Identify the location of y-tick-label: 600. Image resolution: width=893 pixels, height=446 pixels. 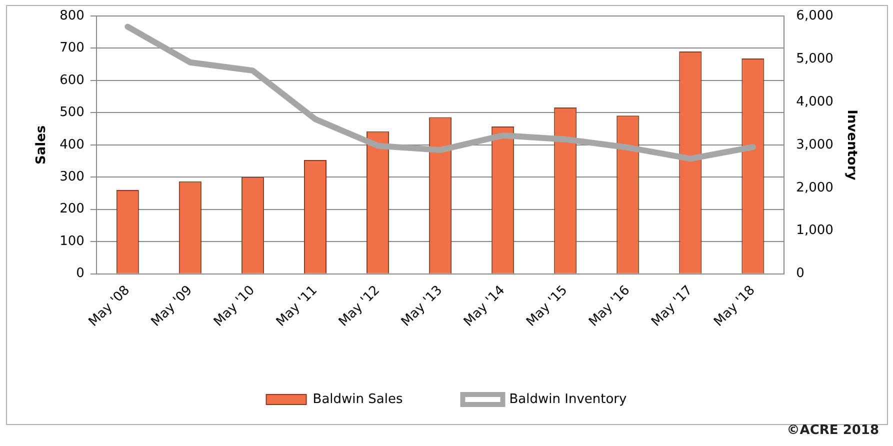
(72, 80).